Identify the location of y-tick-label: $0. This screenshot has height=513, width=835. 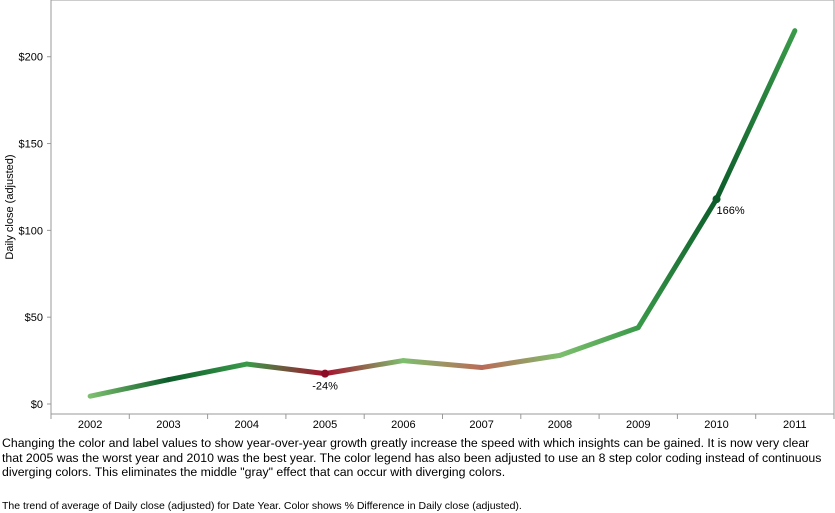
(37, 405).